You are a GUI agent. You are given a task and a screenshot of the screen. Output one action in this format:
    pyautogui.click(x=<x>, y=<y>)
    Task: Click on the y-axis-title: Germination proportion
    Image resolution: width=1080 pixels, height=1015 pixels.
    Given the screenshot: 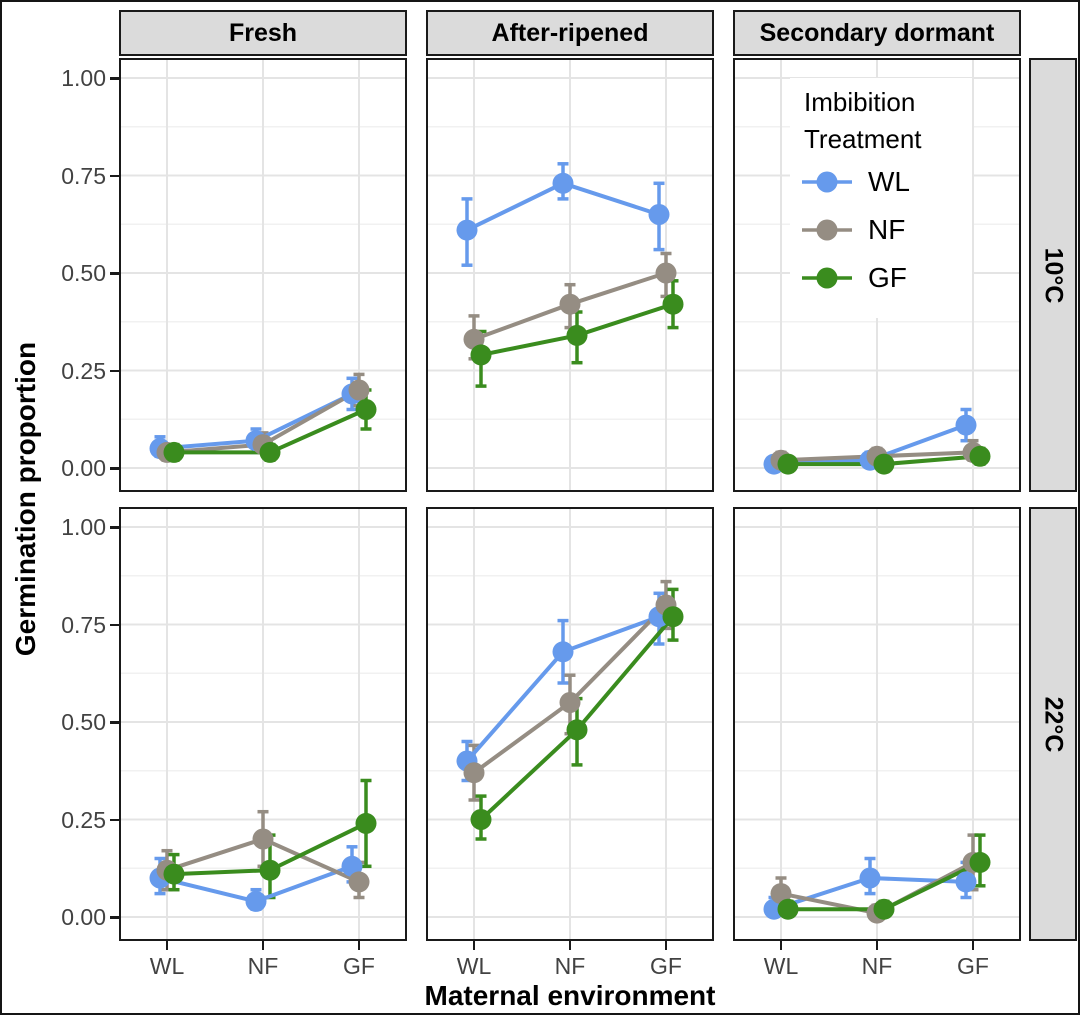 What is the action you would take?
    pyautogui.click(x=25, y=499)
    